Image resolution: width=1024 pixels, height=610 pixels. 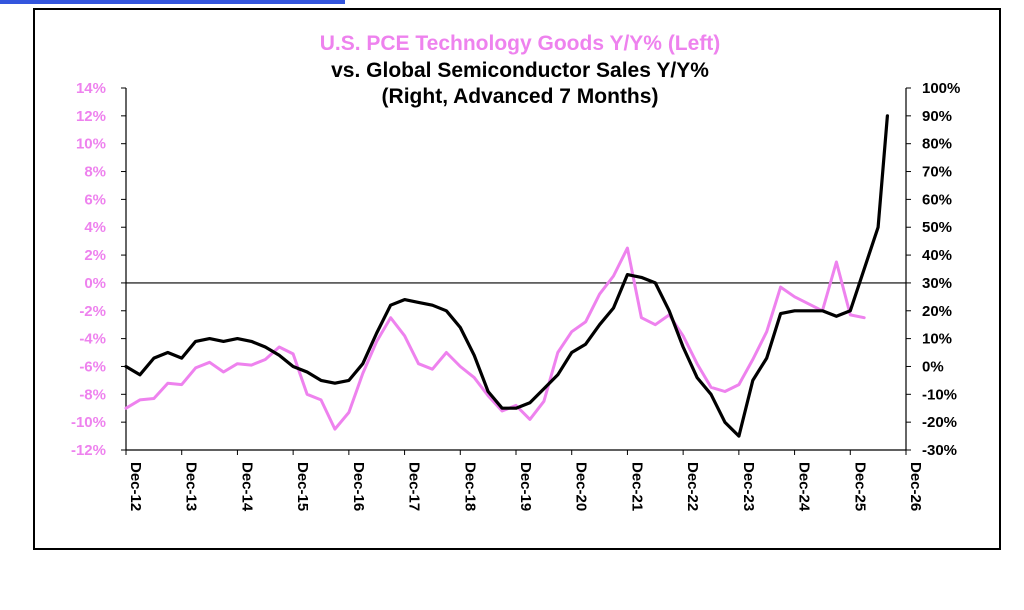 I want to click on x-tick-label: Dec-26, so click(x=915, y=486).